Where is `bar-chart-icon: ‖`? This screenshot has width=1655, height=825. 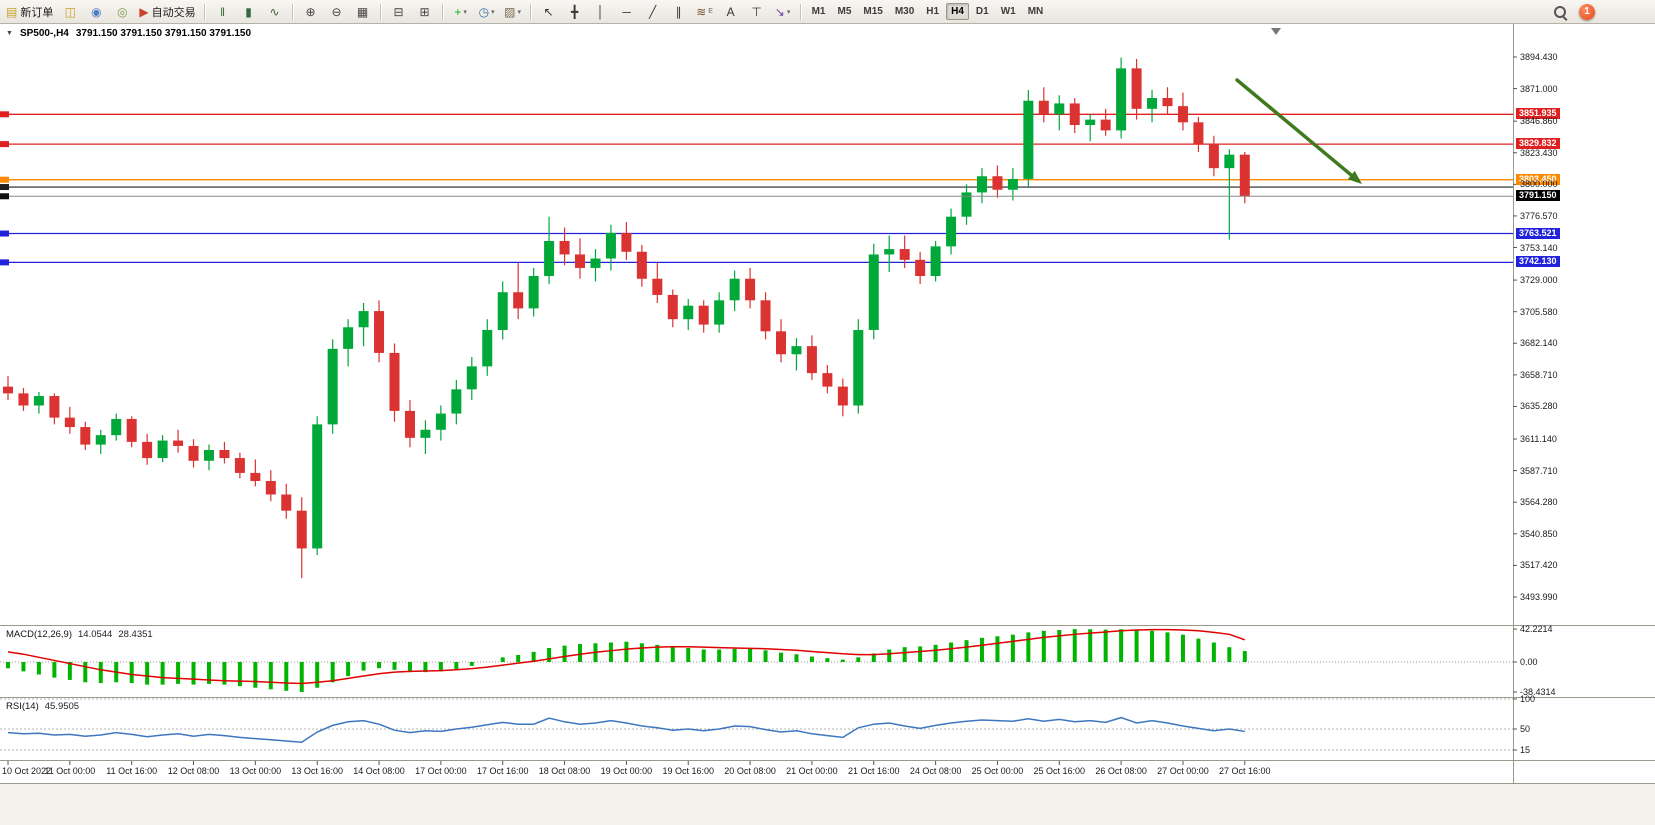 bar-chart-icon: ‖ is located at coordinates (223, 11).